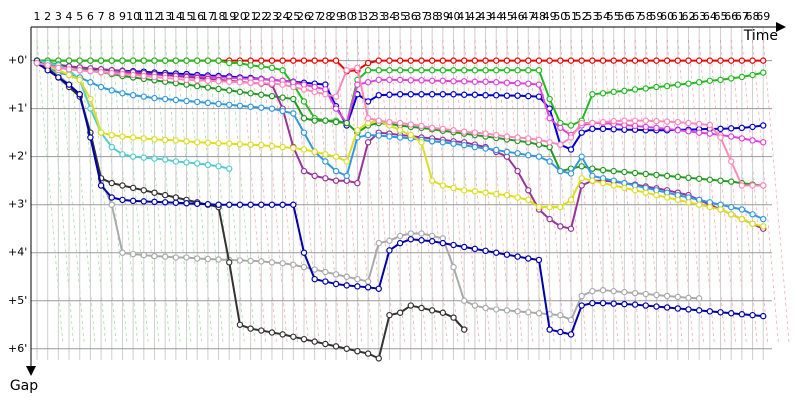 The width and height of the screenshot is (800, 400). What do you see at coordinates (656, 16) in the screenshot?
I see `x-tick-label: 59` at bounding box center [656, 16].